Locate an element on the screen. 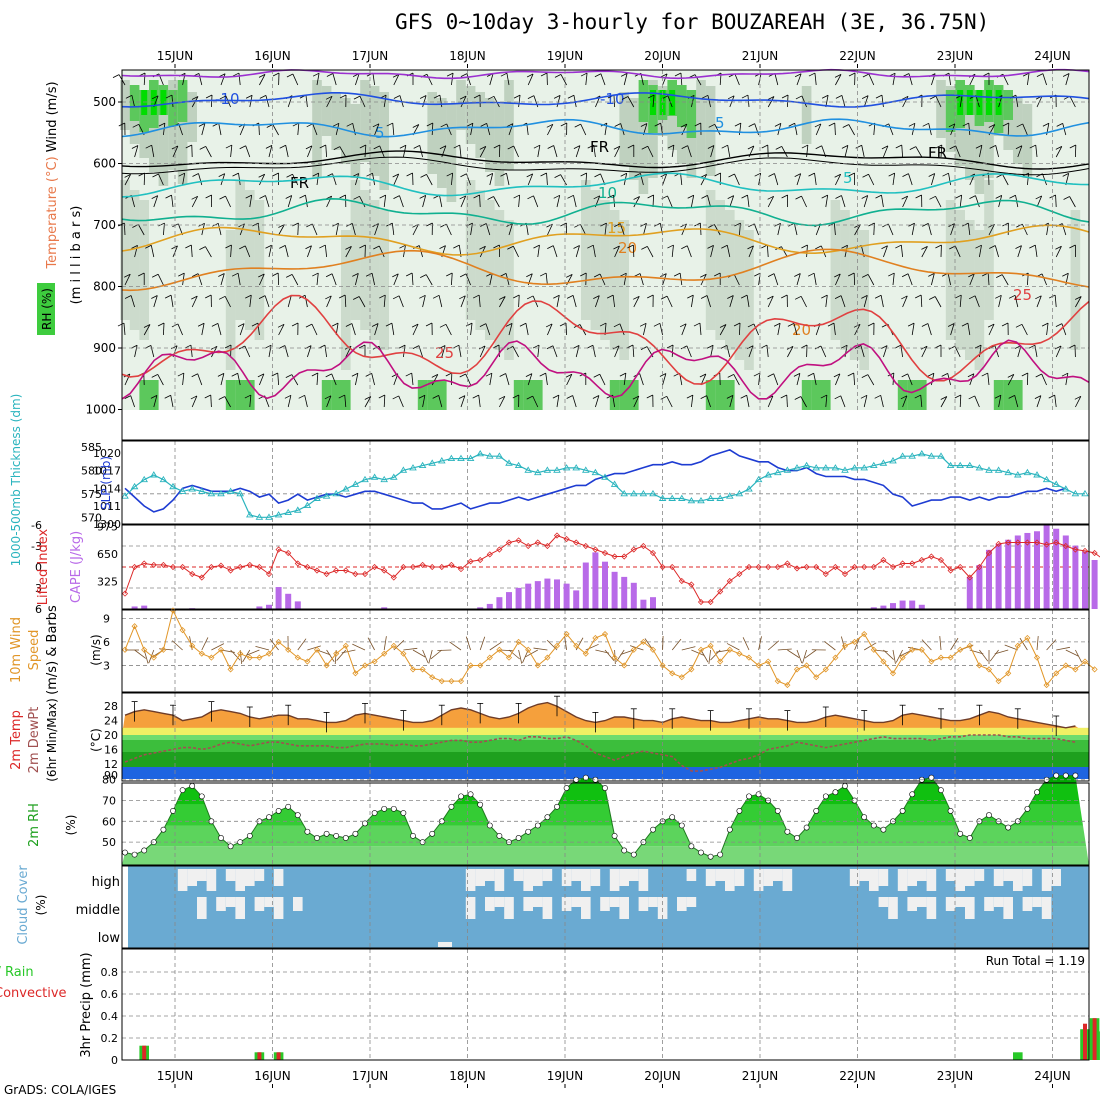 The width and height of the screenshot is (1100, 1100). temp-band is located at coordinates (605, 773).